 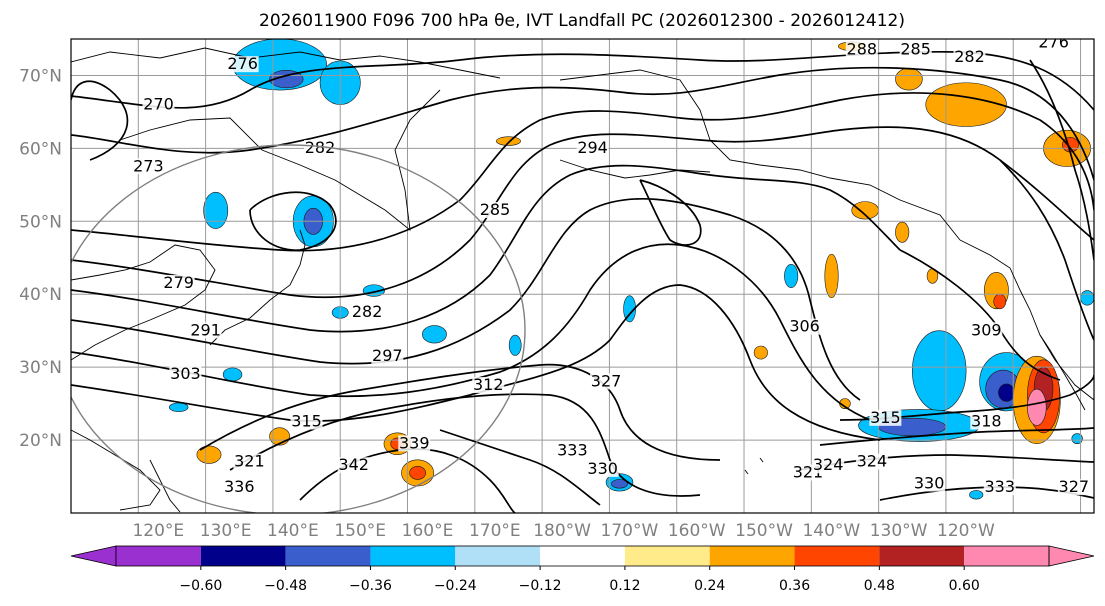 I want to click on contour-label: 291, so click(x=205, y=329).